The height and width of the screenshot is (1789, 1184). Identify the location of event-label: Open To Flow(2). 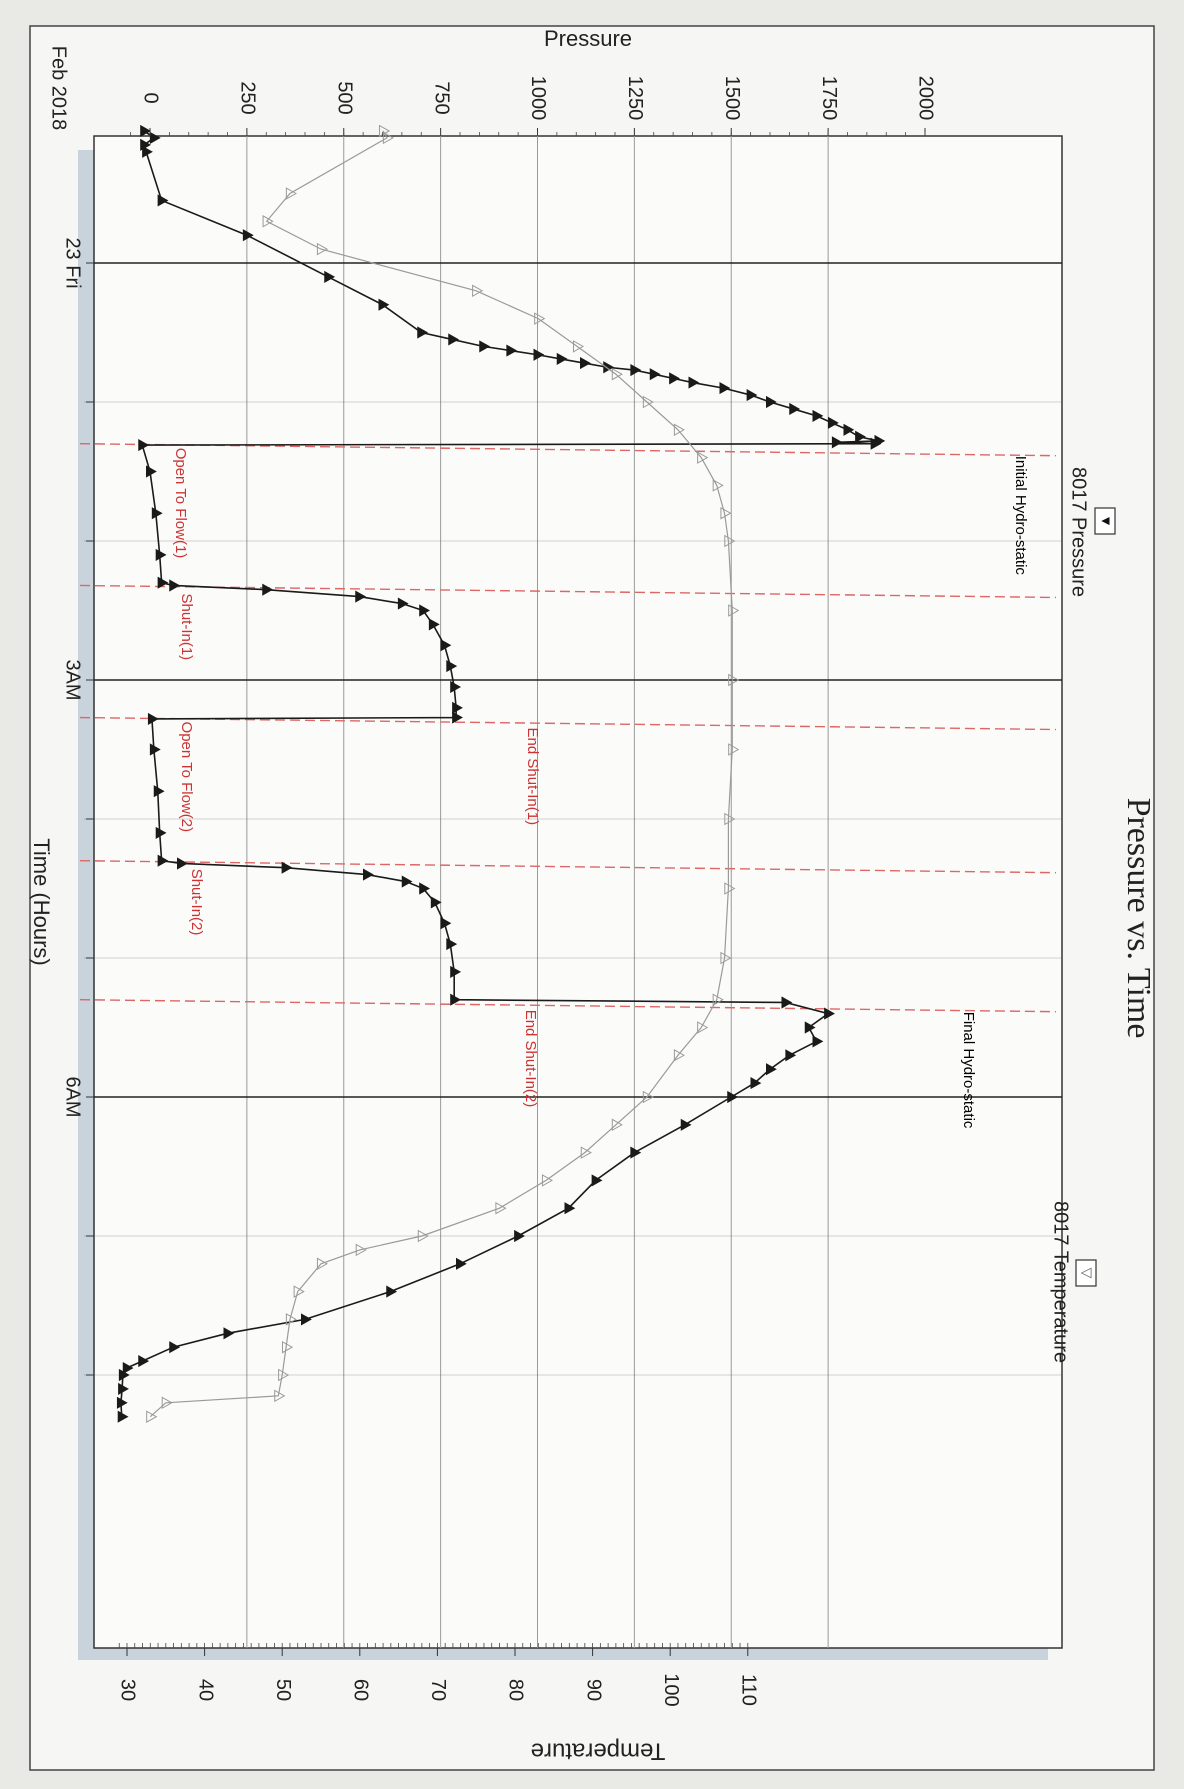
(186, 777).